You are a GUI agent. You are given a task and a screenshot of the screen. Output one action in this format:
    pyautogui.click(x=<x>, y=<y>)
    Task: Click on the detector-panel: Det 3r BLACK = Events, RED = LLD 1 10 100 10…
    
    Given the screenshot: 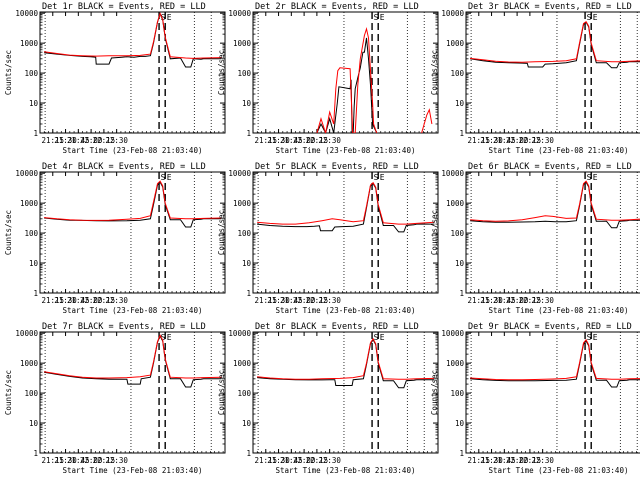 What is the action you would take?
    pyautogui.click(x=535, y=78)
    